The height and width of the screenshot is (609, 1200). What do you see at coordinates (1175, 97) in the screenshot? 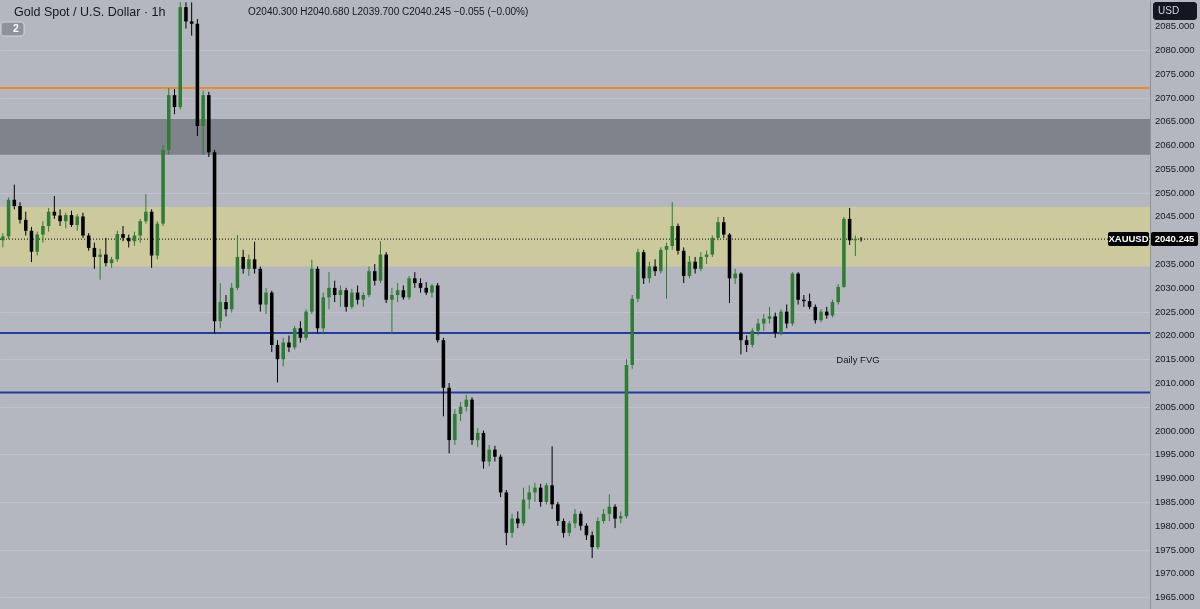
I see `y-tick-label: 2070.000` at bounding box center [1175, 97].